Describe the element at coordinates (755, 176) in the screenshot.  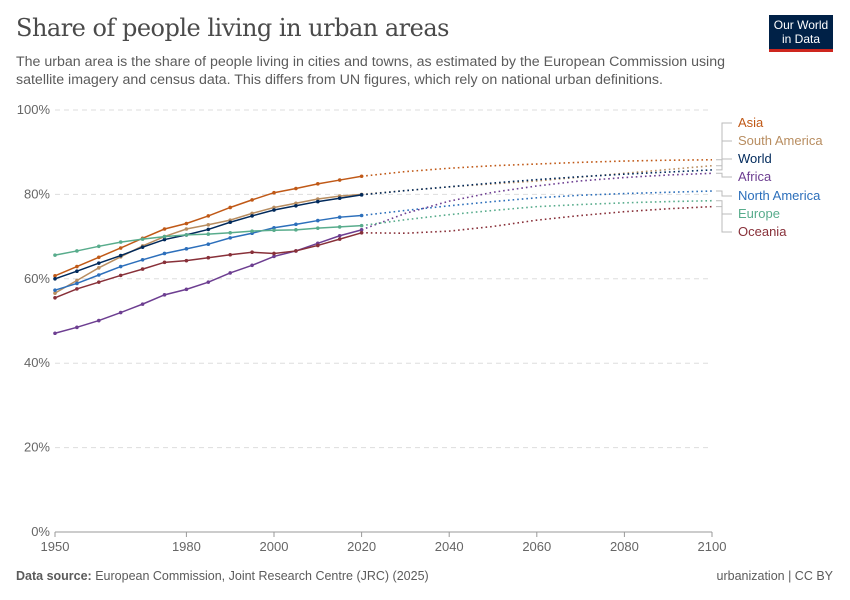
I see `series-label-africa: Africa` at that location.